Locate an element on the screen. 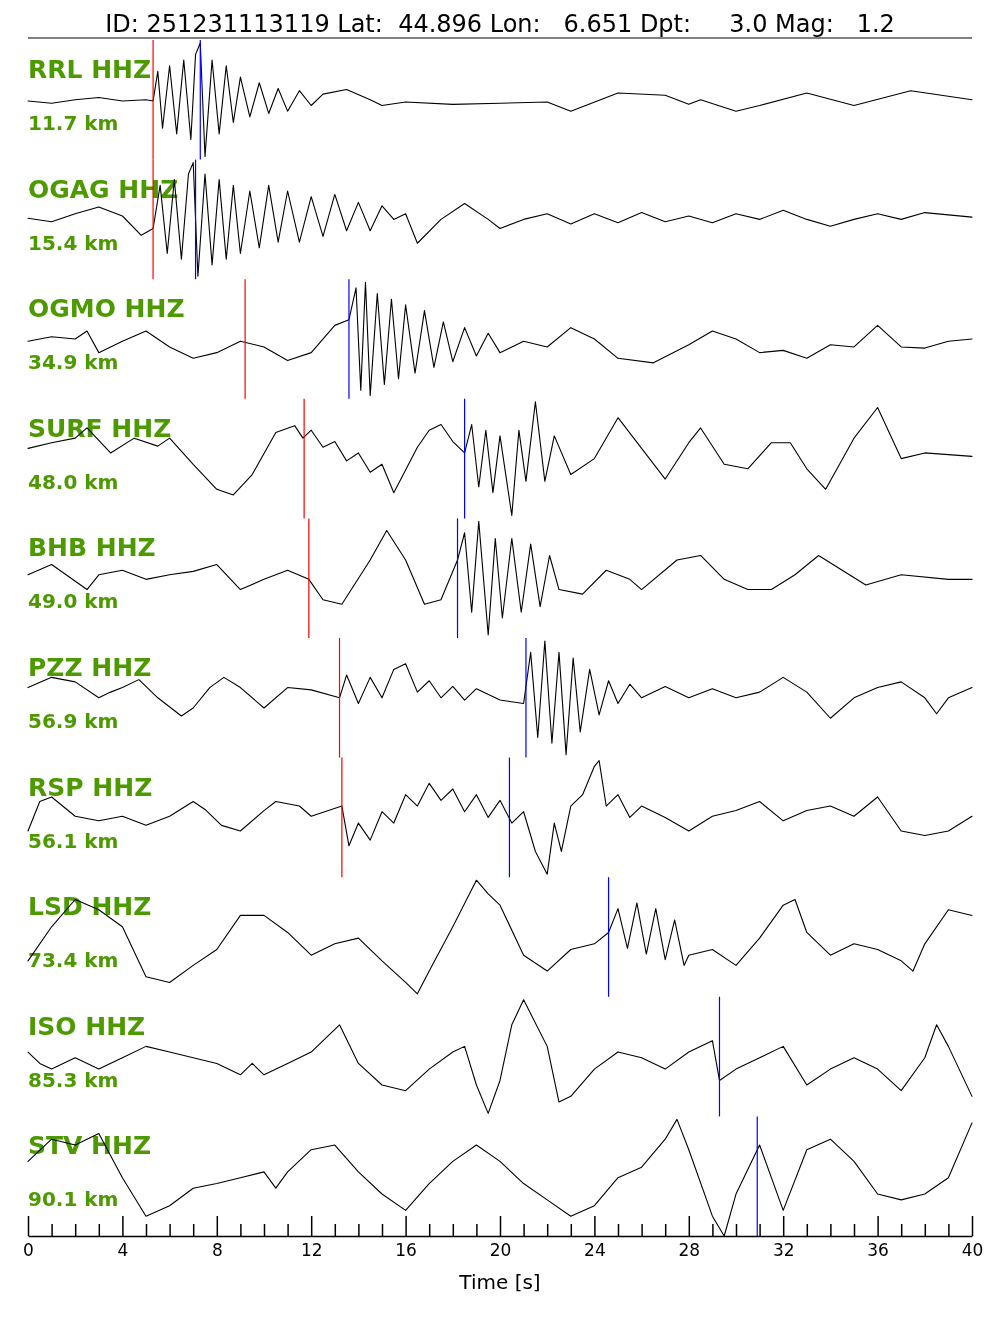  x-tick-label: 4 is located at coordinates (123, 1250).